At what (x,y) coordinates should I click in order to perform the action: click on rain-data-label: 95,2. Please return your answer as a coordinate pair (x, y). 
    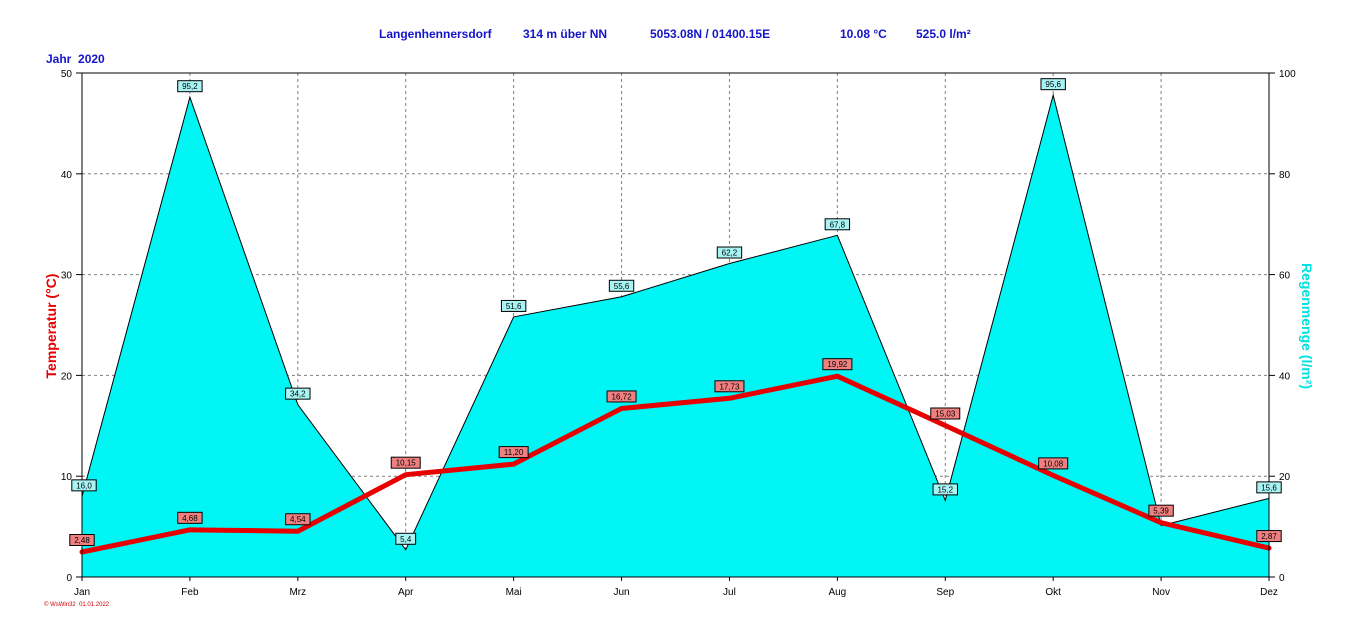
    Looking at the image, I should click on (190, 86).